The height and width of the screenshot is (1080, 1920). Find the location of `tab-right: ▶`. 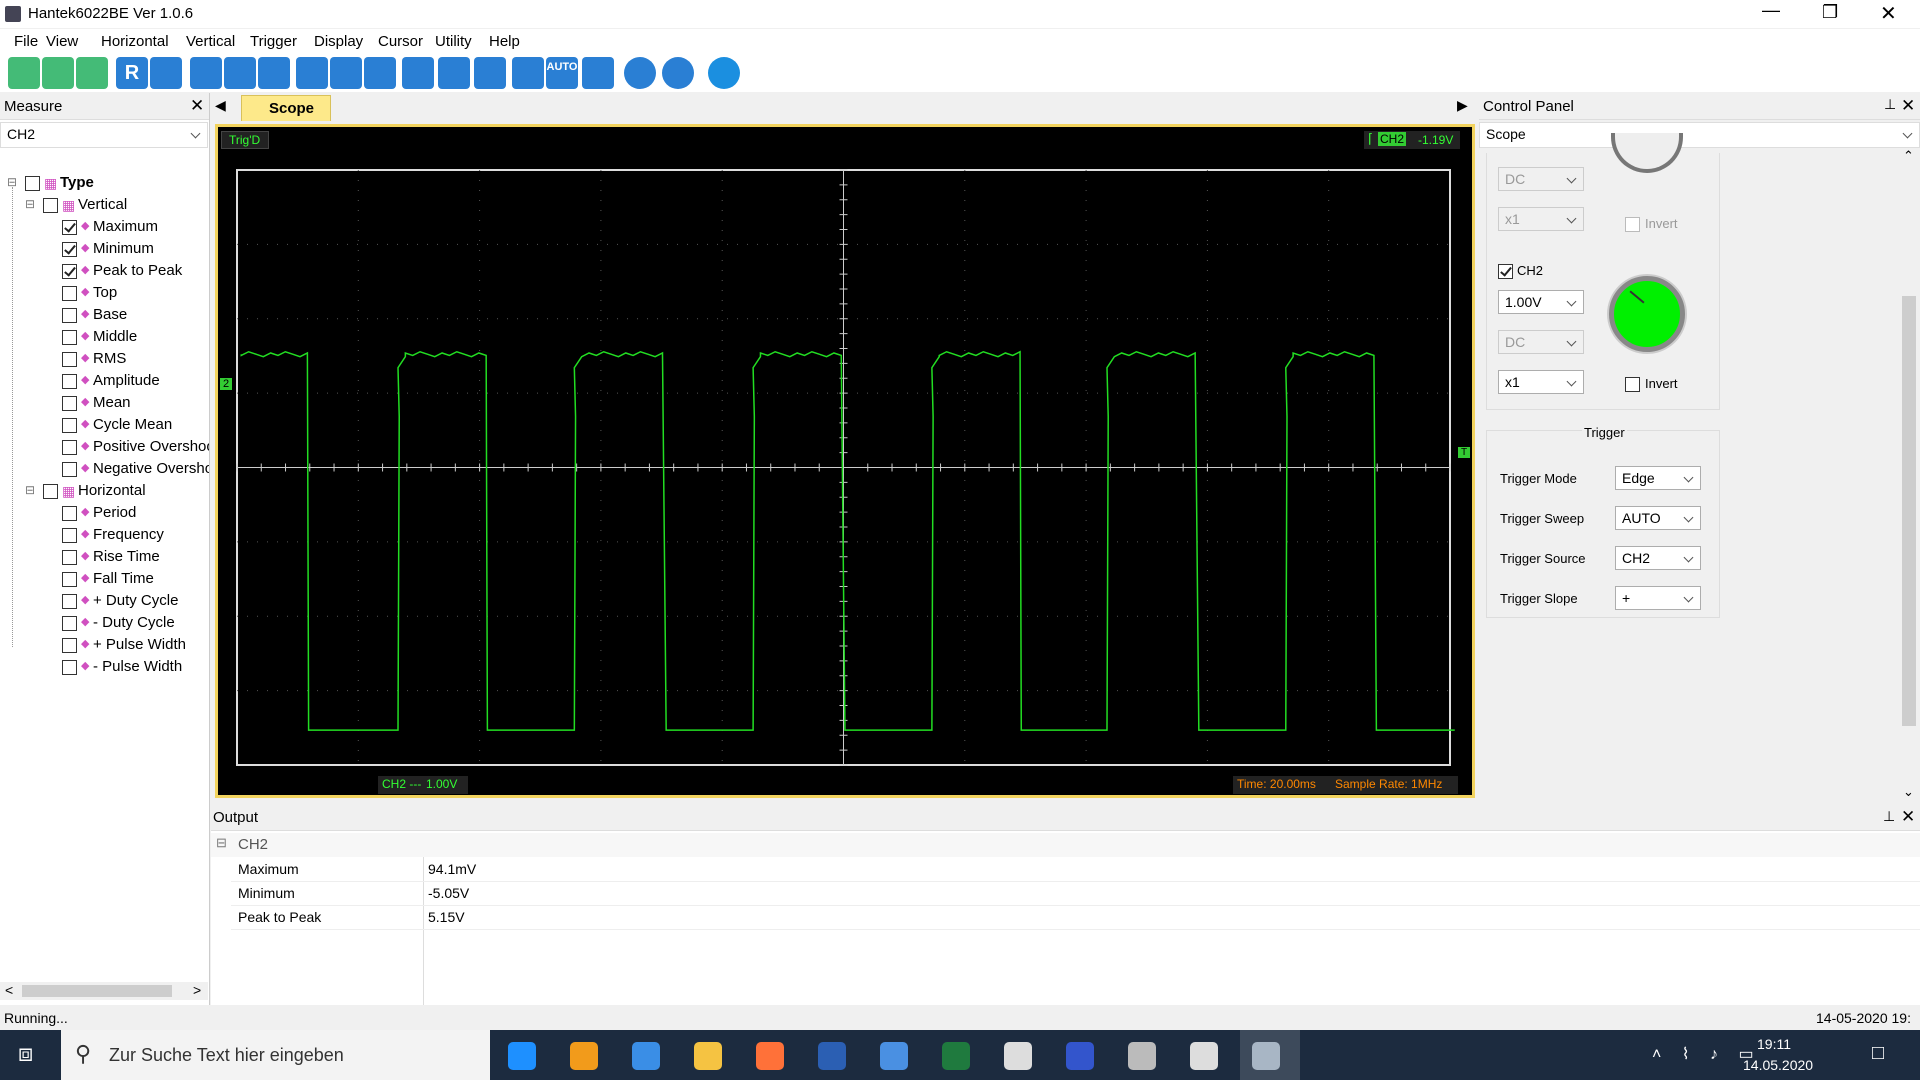

tab-right: ▶ is located at coordinates (1462, 105).